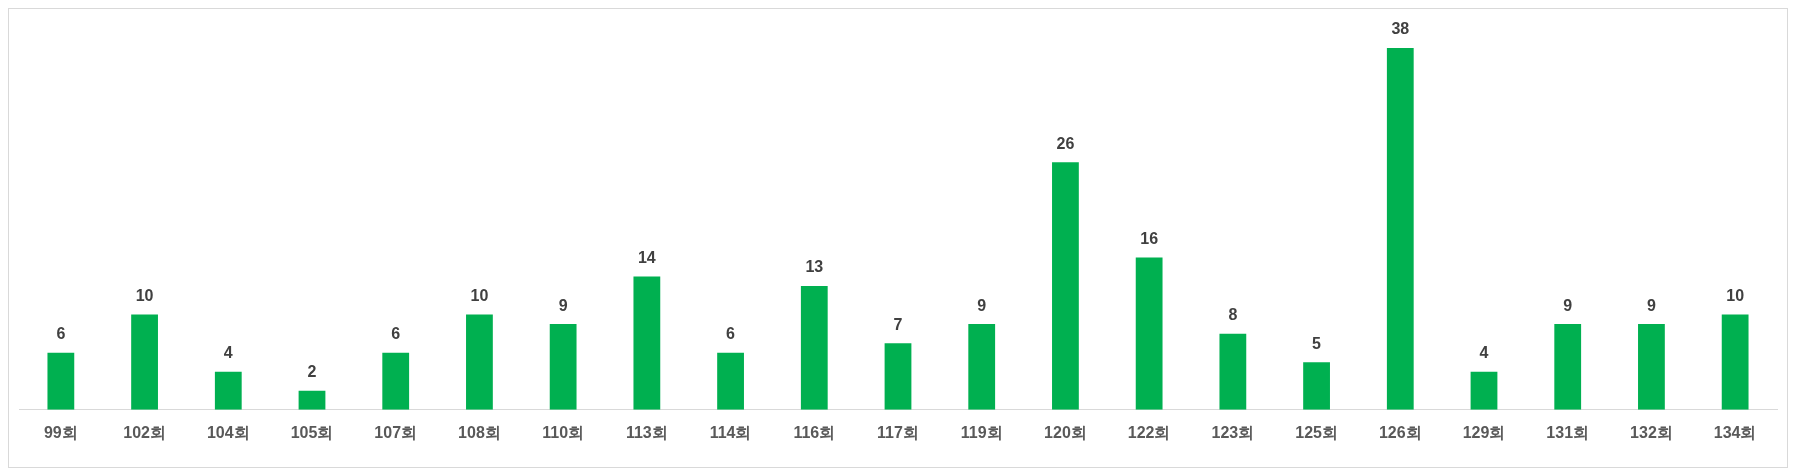  Describe the element at coordinates (563, 432) in the screenshot. I see `x-tick-label: 110회` at that location.